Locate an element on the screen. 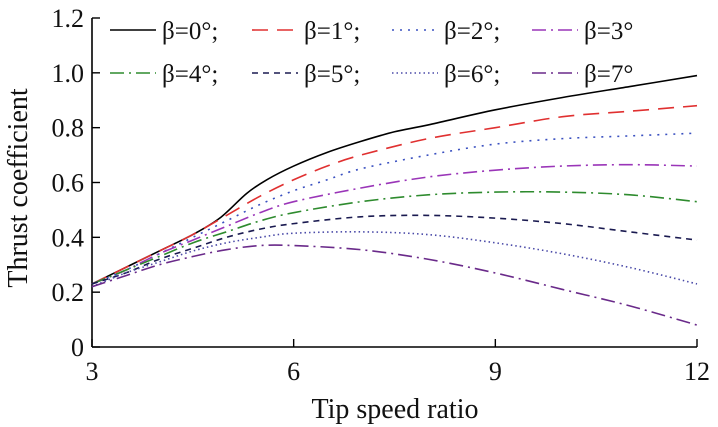 The image size is (718, 427). legend-label-2: β=2°; is located at coordinates (472, 31).